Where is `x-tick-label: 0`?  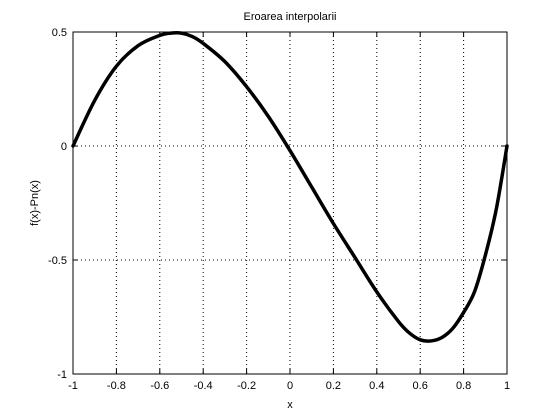
x-tick-label: 0 is located at coordinates (290, 386).